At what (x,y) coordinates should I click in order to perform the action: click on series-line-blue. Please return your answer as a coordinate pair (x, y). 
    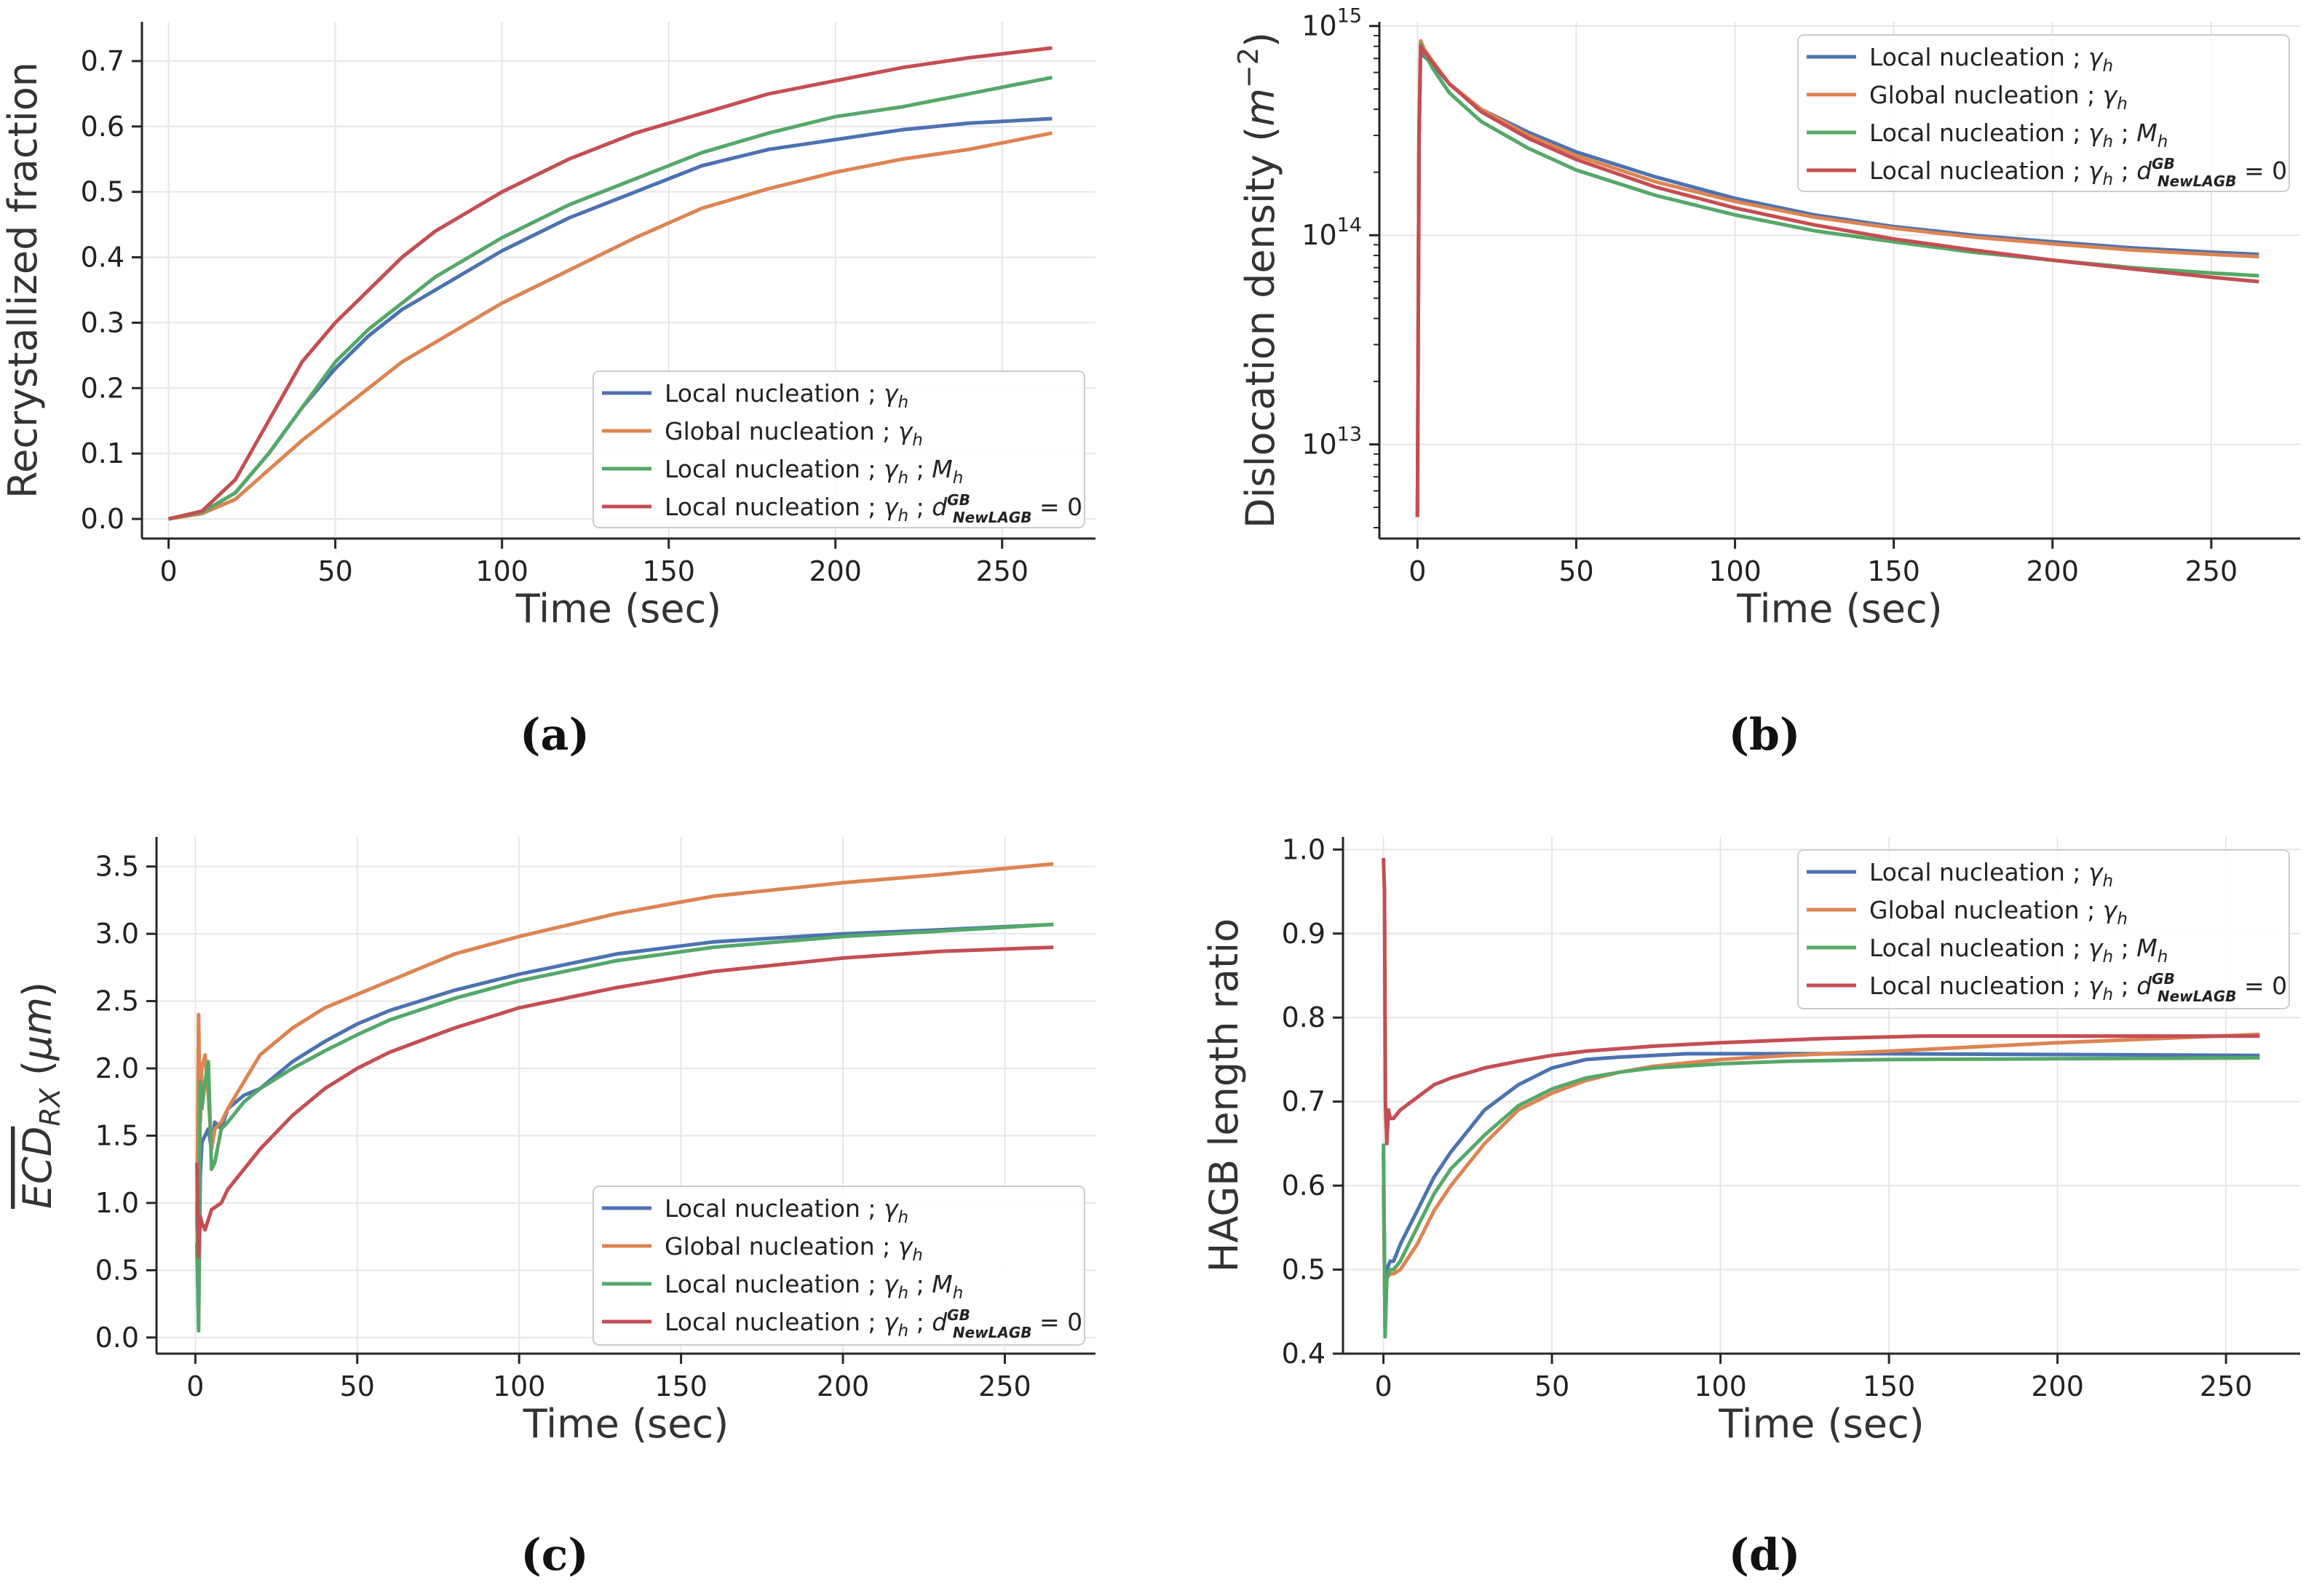
    Looking at the image, I should click on (1837, 283).